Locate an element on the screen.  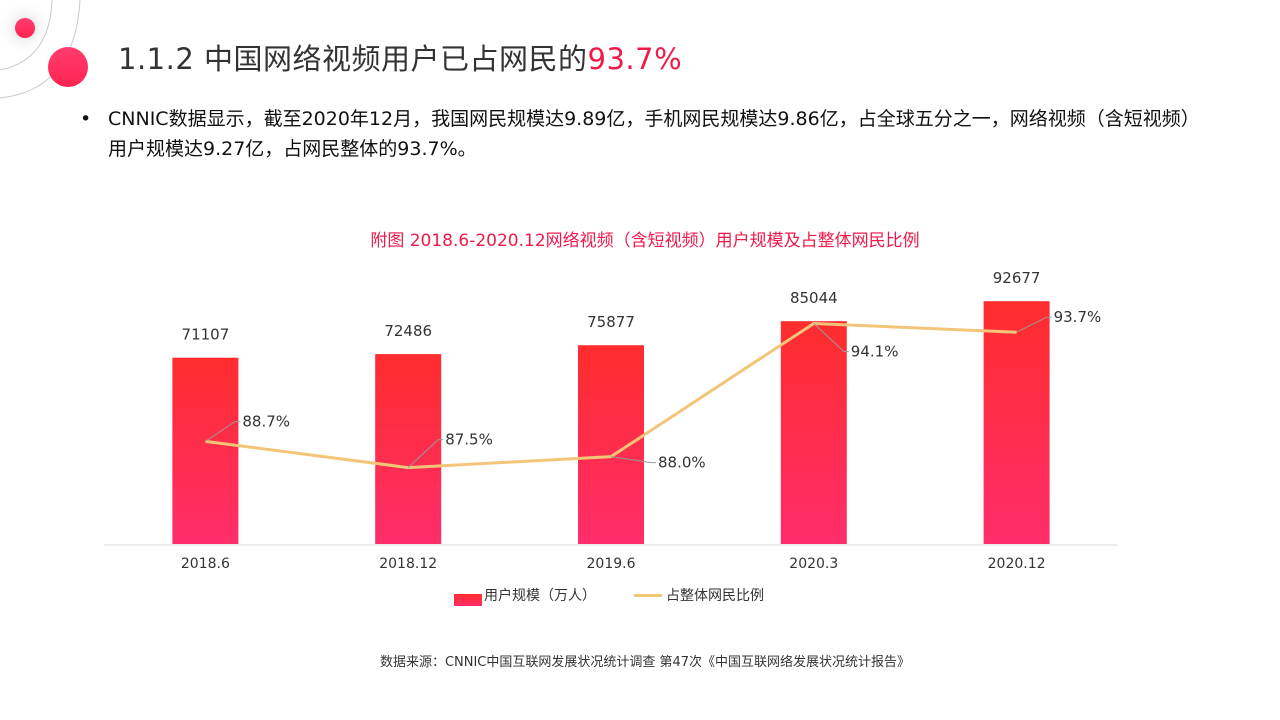
title-text: 1.1.2 中国网络视频用户已占网民的 is located at coordinates (353, 59).